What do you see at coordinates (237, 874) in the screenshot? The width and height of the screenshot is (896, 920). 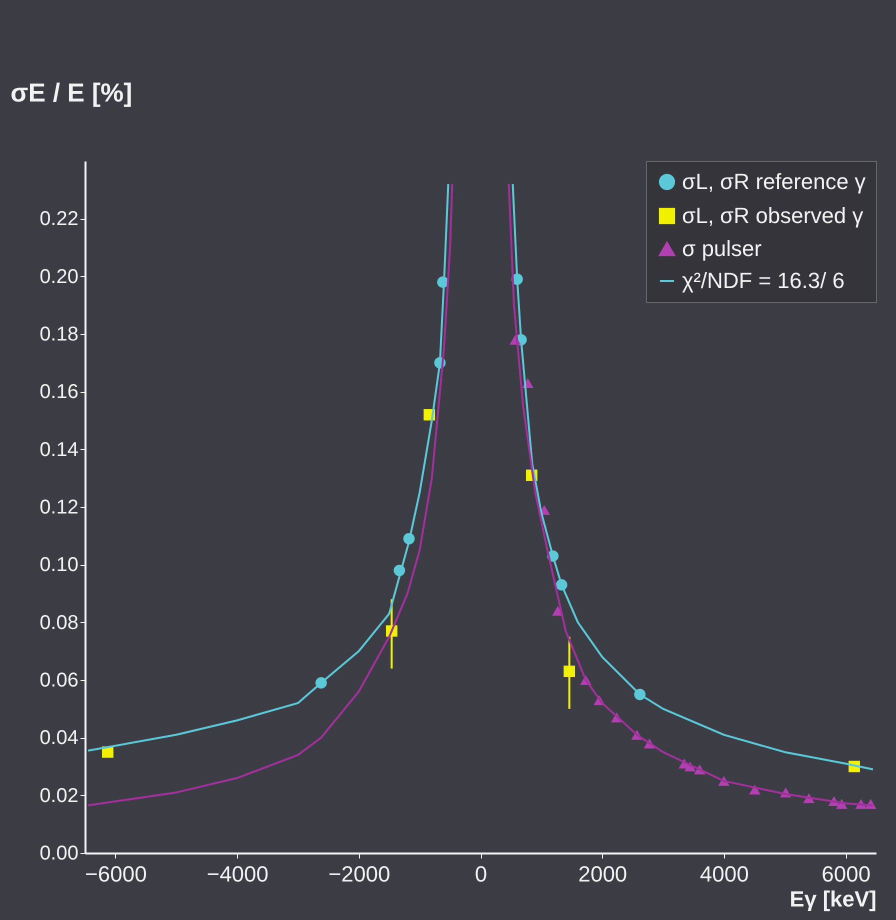 I see `x-tick-label: −4000` at bounding box center [237, 874].